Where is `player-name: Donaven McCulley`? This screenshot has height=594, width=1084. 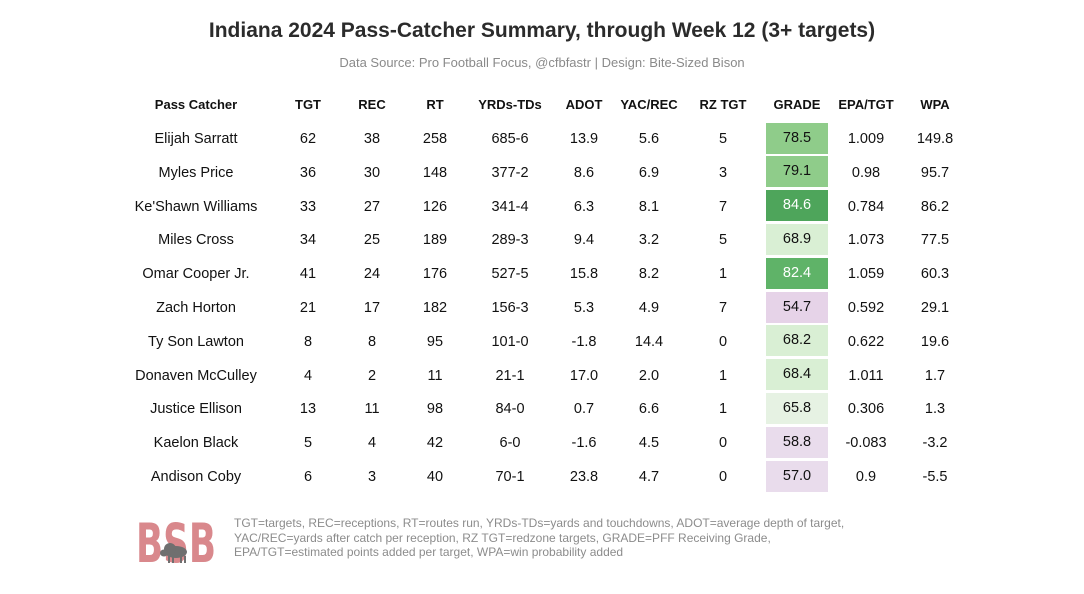
player-name: Donaven McCulley is located at coordinates (196, 375).